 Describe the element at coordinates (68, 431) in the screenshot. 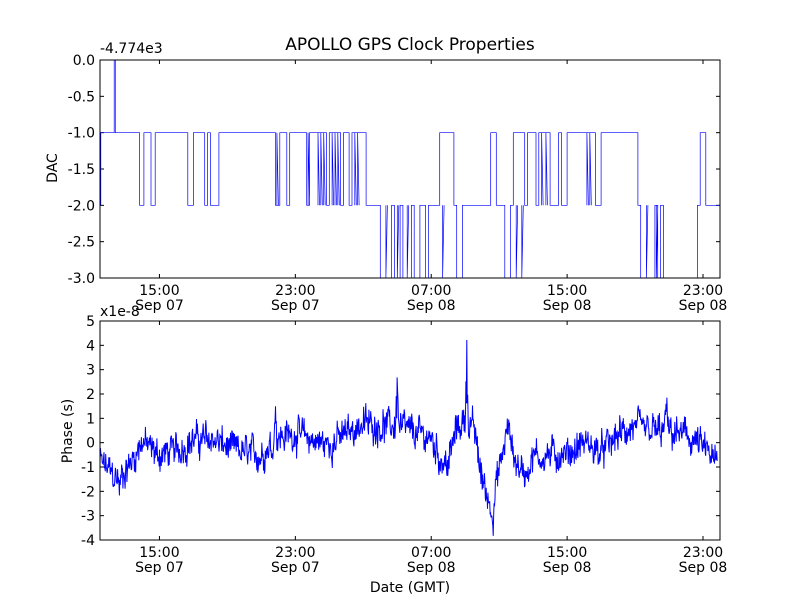

I see `phase-ylabel: Phase (s)` at that location.